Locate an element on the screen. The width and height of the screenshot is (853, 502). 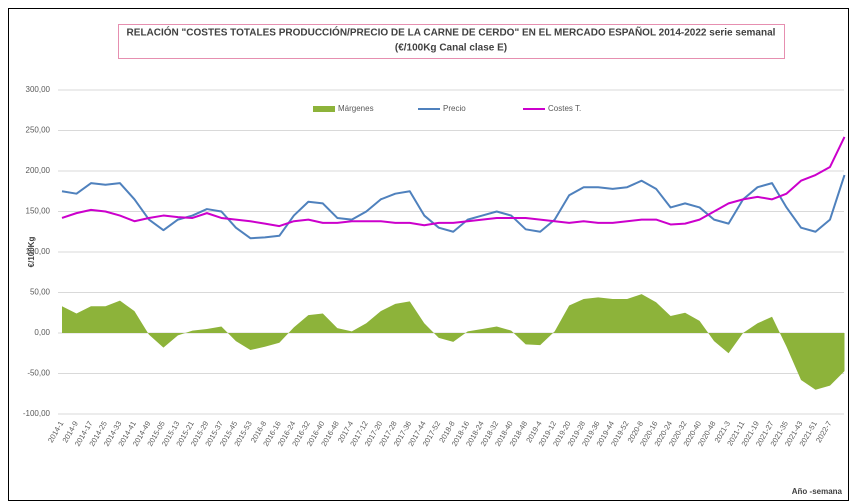
chart-subtitle: (€/100Kg Canal clase E) is located at coordinates (451, 48).